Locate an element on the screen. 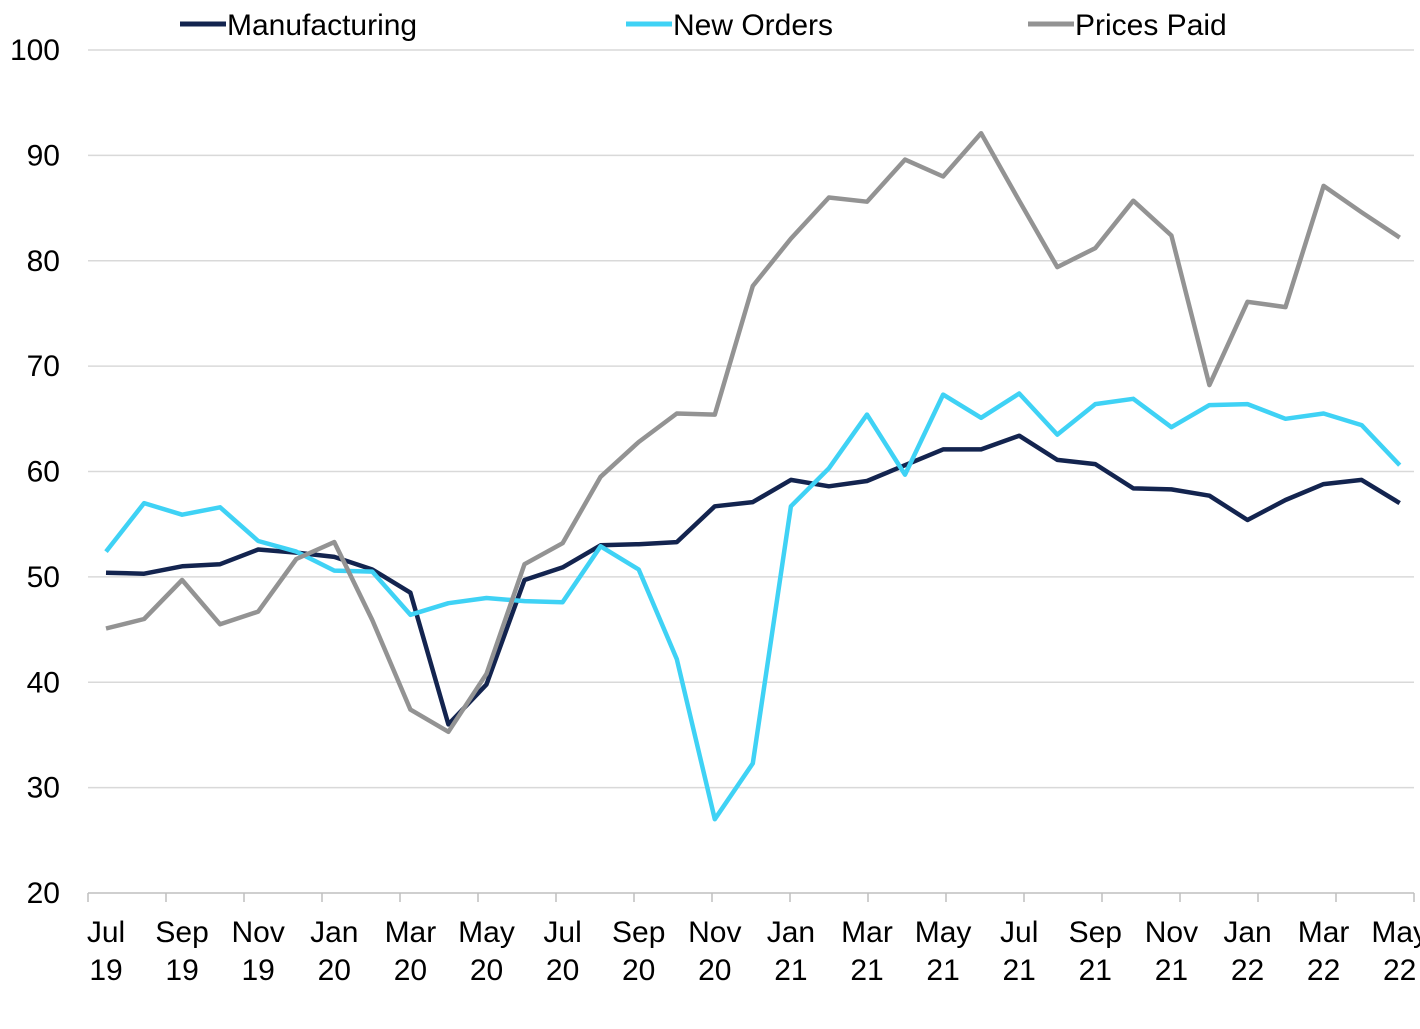  y-tick-label: 50 is located at coordinates (43, 577).